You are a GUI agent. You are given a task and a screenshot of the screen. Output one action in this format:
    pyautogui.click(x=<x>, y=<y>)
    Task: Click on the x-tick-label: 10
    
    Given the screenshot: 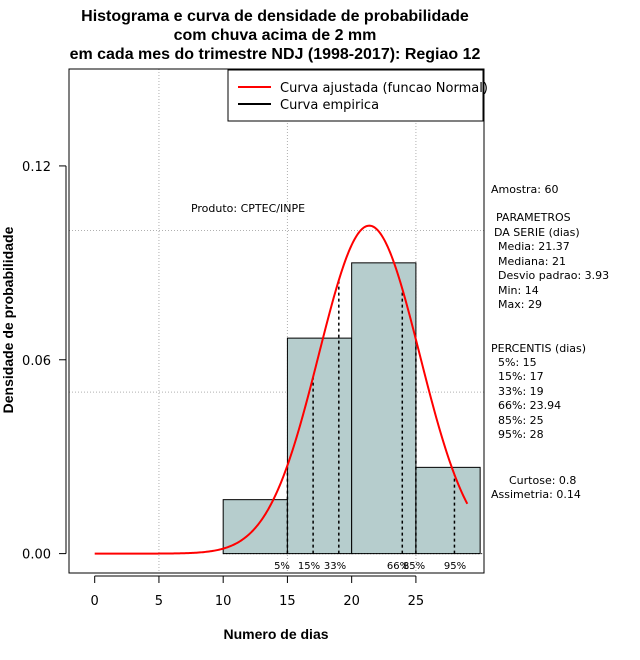 What is the action you would take?
    pyautogui.click(x=223, y=601)
    